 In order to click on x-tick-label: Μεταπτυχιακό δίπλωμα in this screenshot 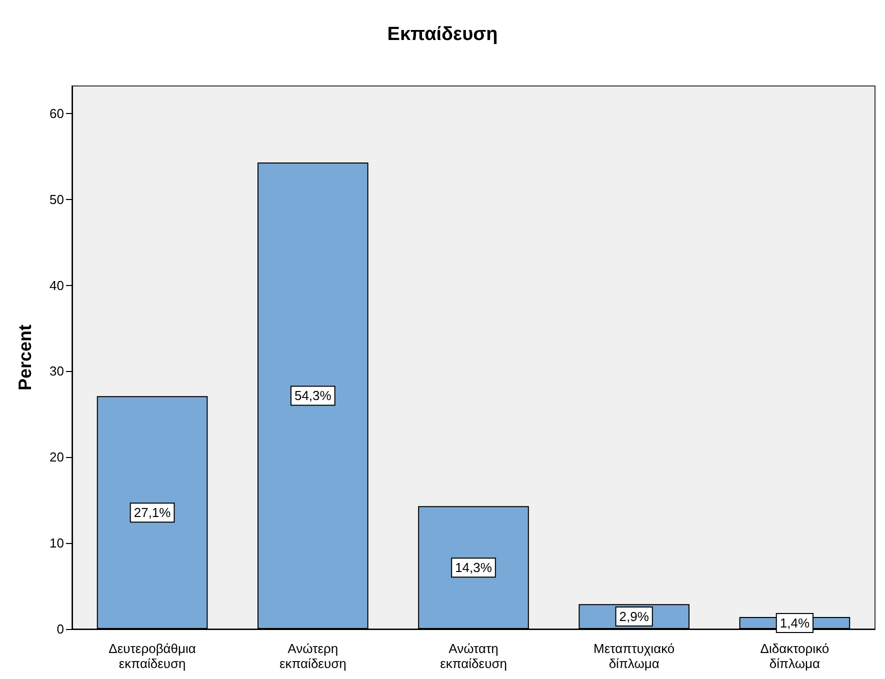, I will do `click(634, 656)`.